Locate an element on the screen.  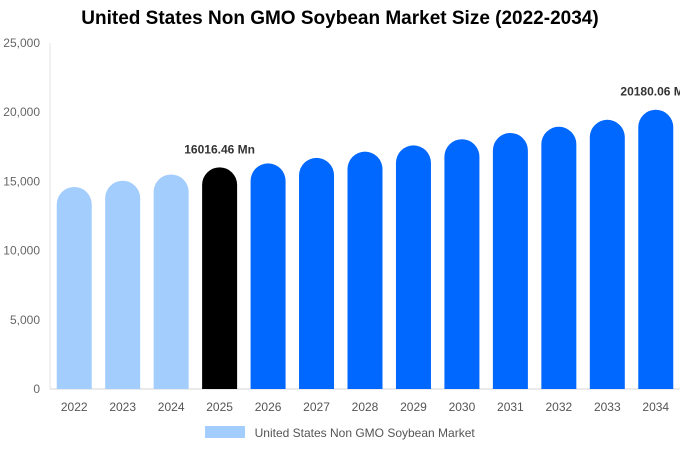
x-tick-label: 2022 is located at coordinates (74, 407).